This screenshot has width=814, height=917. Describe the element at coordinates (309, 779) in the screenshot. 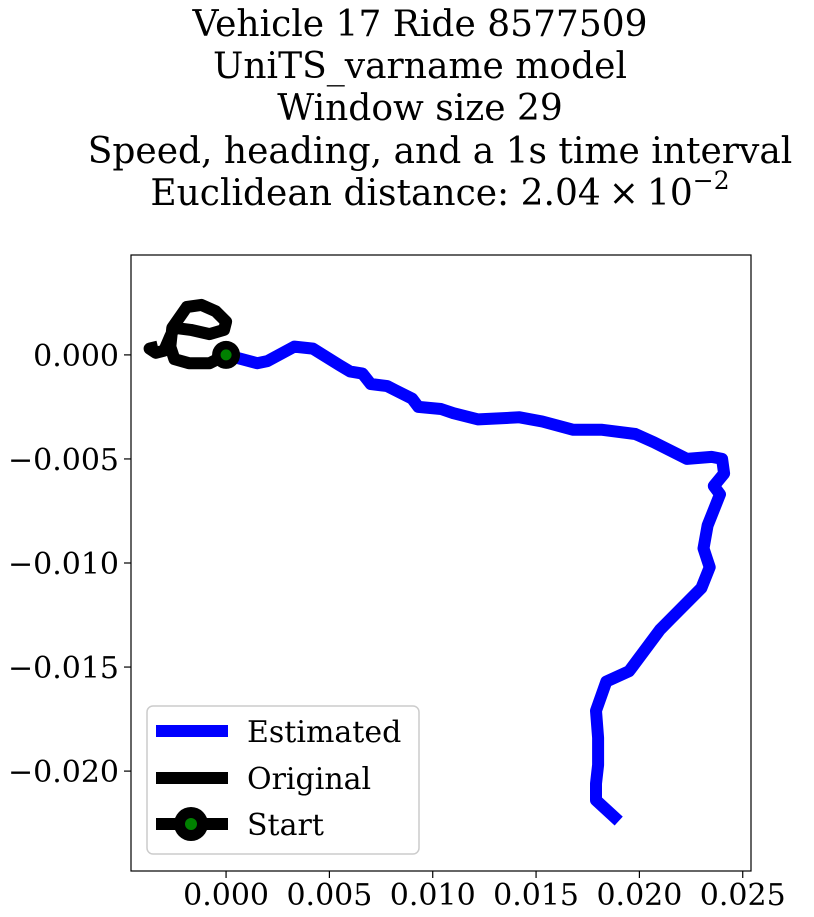

I see `legend-label-original: Original` at that location.